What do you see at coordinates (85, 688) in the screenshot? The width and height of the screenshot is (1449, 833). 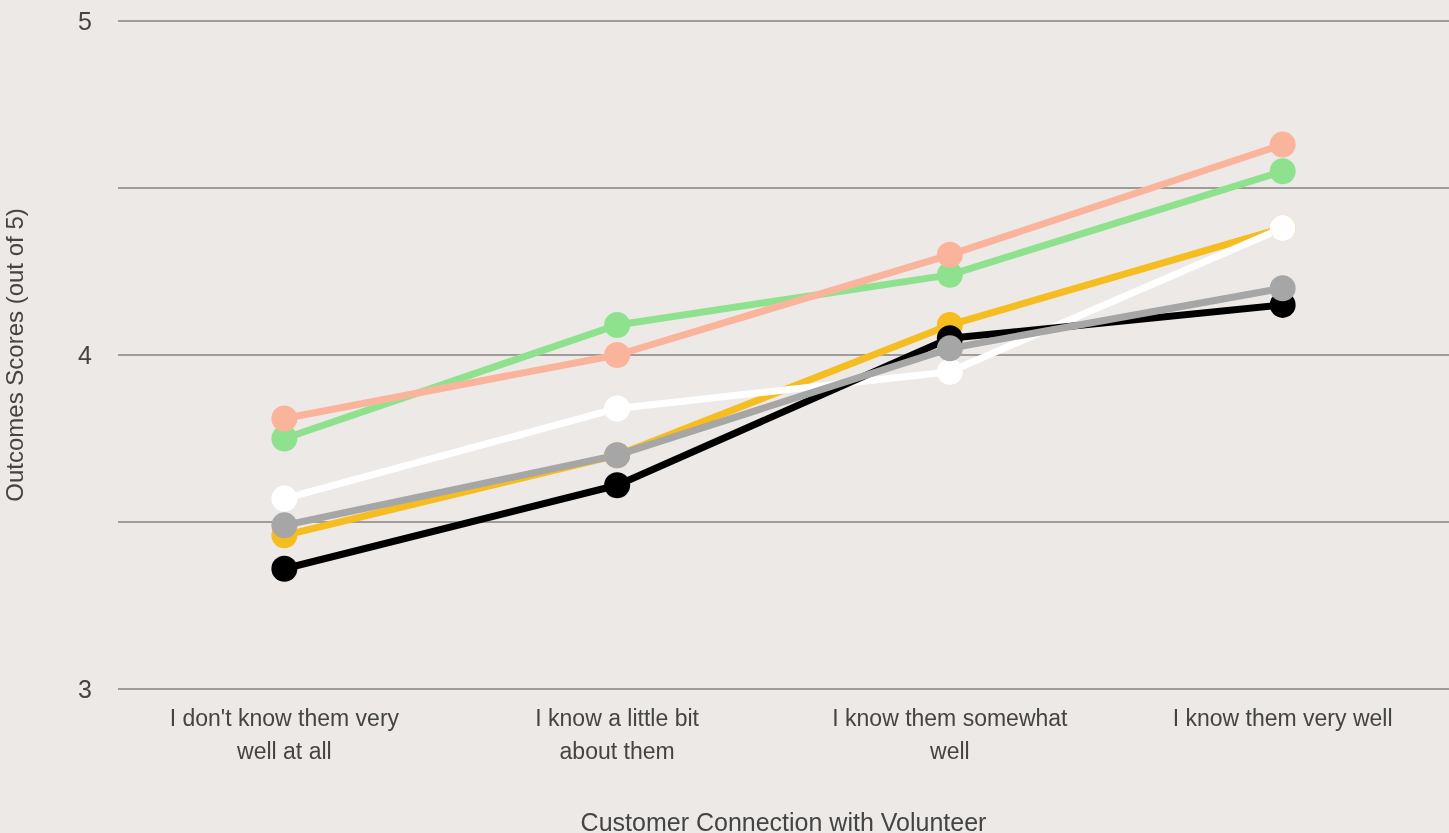 I see `y-tick-label: 3` at bounding box center [85, 688].